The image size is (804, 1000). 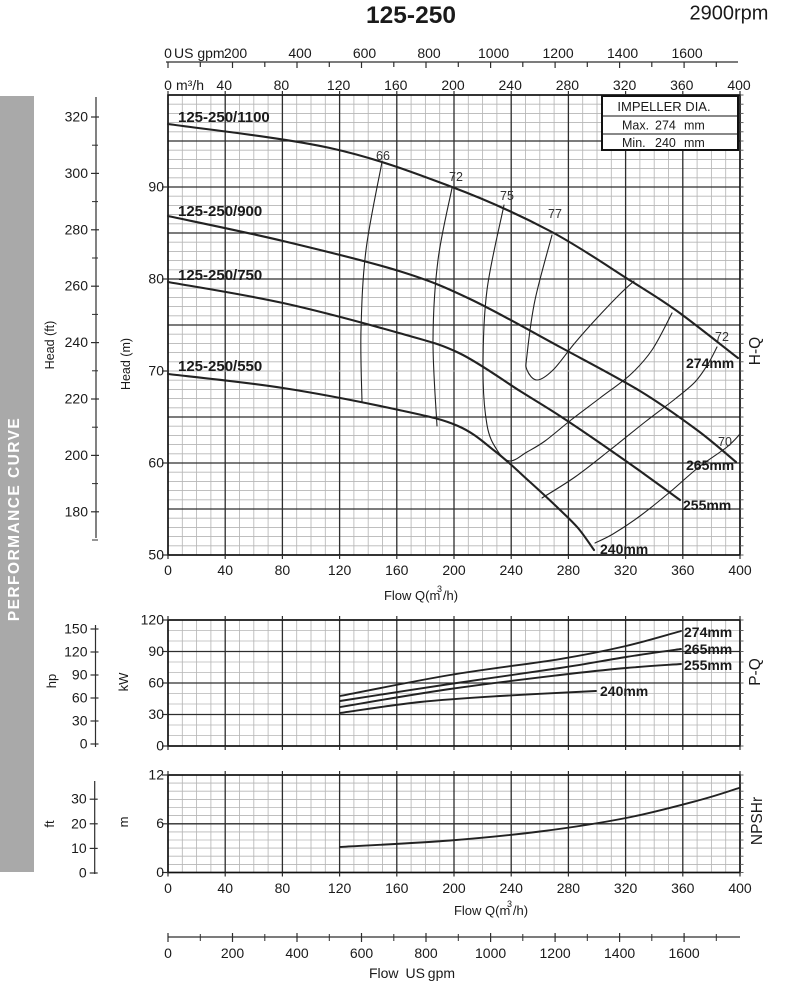 What do you see at coordinates (156, 555) in the screenshot?
I see `svg-text: 50` at bounding box center [156, 555].